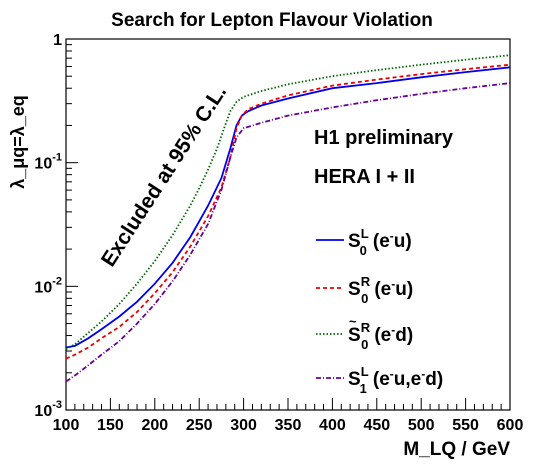 This screenshot has height=471, width=536. Describe the element at coordinates (395, 380) in the screenshot. I see `legend-label: SL 1 (e-u,e-d)` at that location.